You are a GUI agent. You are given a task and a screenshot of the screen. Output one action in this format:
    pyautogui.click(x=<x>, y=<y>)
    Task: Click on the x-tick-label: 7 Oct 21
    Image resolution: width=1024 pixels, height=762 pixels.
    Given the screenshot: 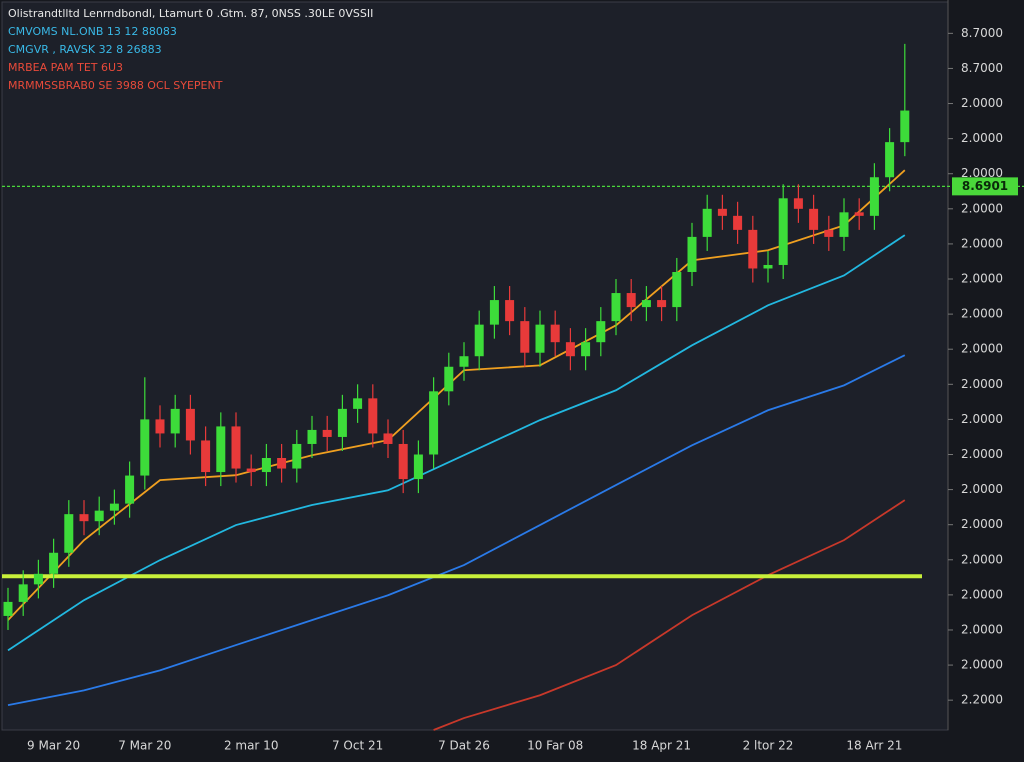 What is the action you would take?
    pyautogui.click(x=357, y=746)
    